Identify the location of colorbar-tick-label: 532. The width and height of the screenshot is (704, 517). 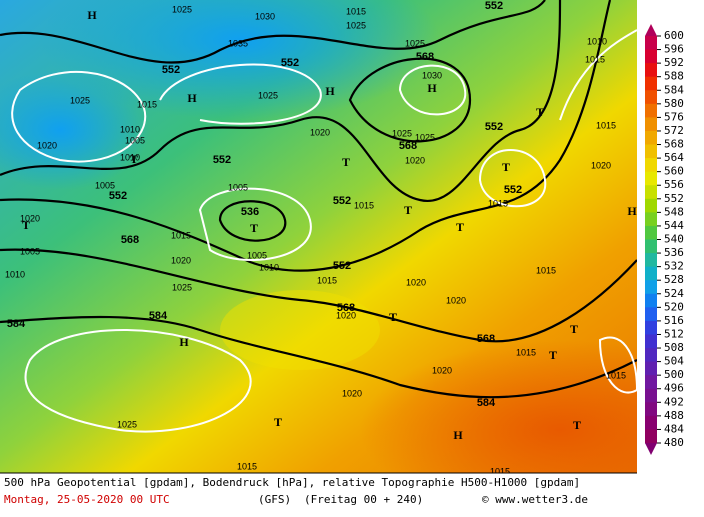
(674, 266).